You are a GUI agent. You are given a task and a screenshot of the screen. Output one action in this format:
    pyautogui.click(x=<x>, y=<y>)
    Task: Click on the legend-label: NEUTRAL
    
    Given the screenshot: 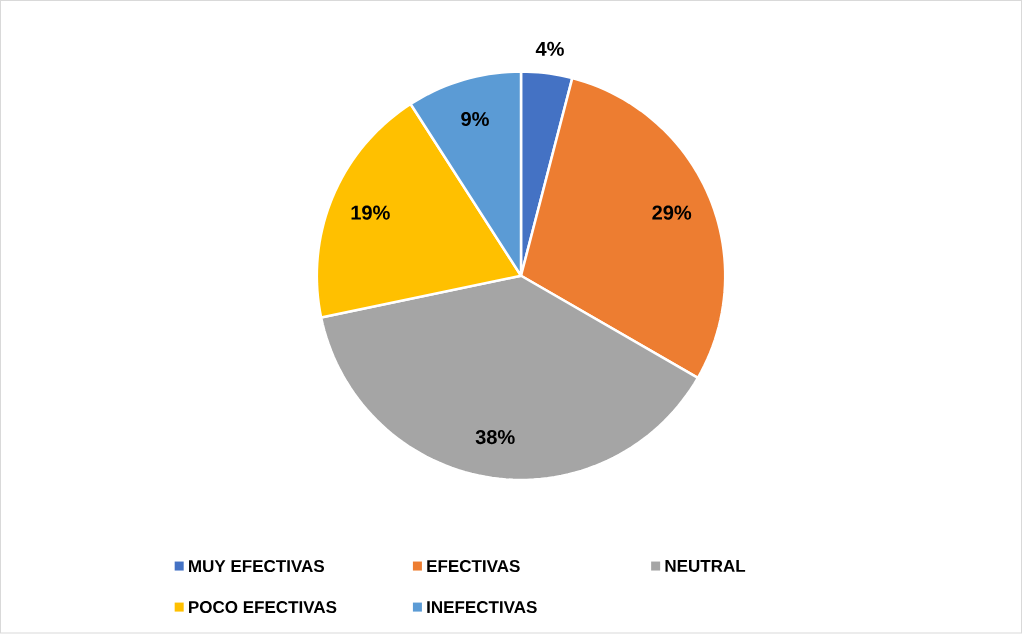 What is the action you would take?
    pyautogui.click(x=705, y=566)
    